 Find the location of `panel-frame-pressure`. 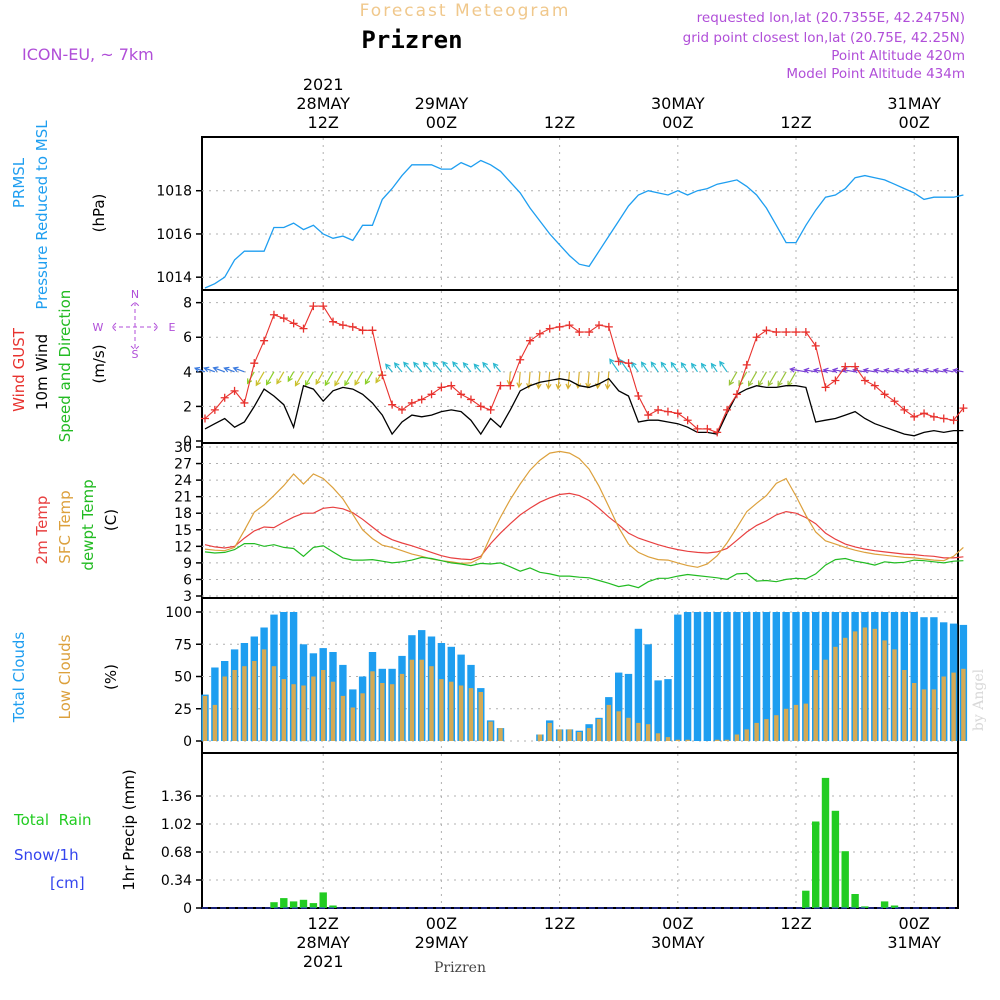

panel-frame-pressure is located at coordinates (580, 213).